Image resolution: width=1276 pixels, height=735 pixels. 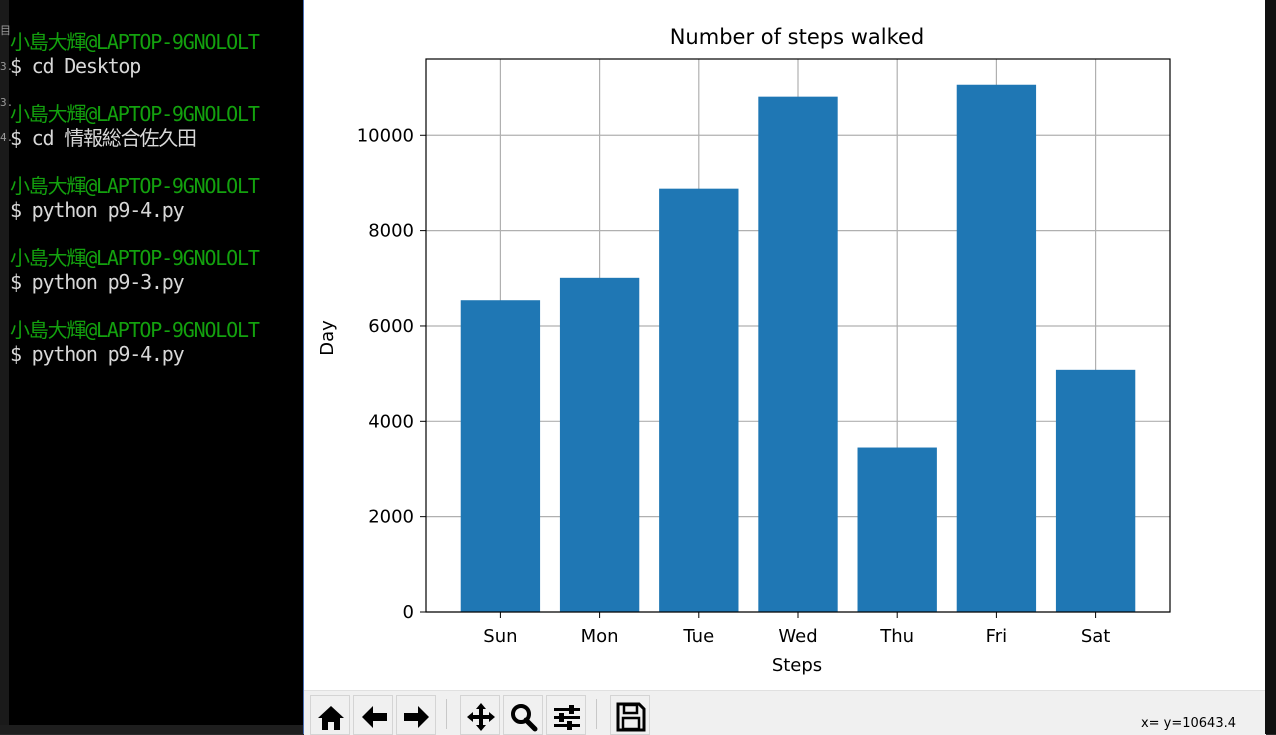 What do you see at coordinates (797, 665) in the screenshot?
I see `x-axis-label: Steps` at bounding box center [797, 665].